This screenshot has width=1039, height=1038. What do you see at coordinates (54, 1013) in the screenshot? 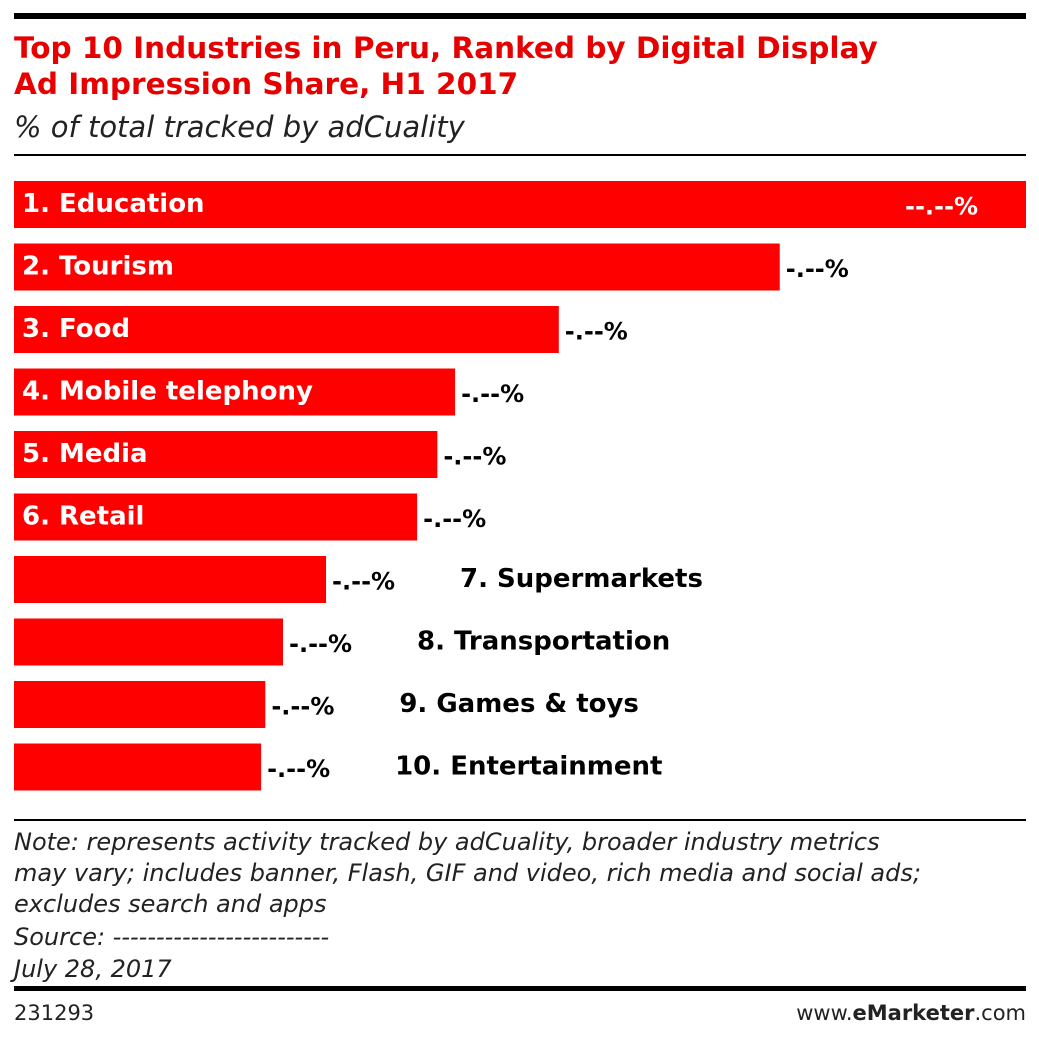
I see `chart-id: 231293` at bounding box center [54, 1013].